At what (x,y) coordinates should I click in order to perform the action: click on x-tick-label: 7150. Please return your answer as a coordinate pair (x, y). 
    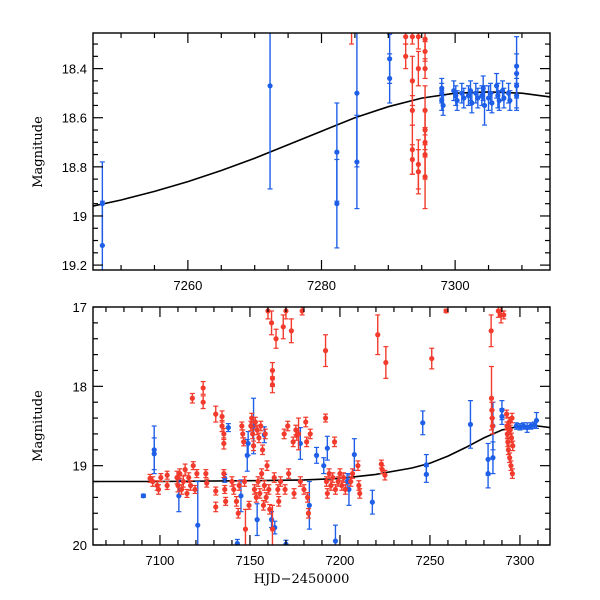
    Looking at the image, I should click on (249, 560).